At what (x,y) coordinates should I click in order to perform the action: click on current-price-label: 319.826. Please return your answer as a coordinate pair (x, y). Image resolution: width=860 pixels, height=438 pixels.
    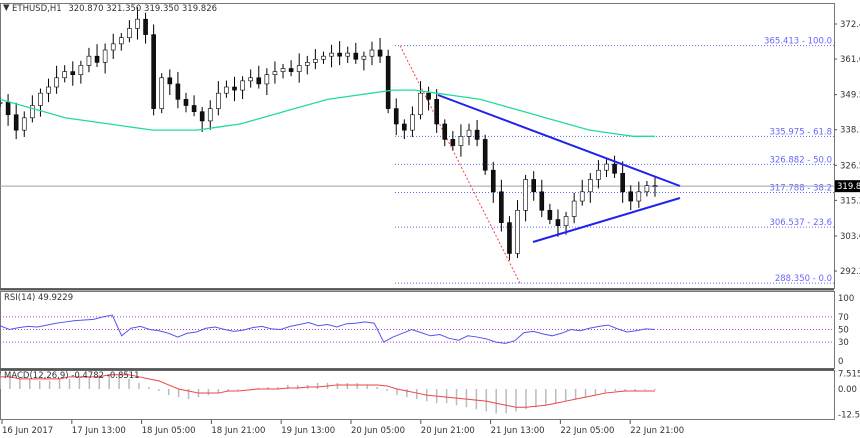
    Looking at the image, I should click on (848, 187).